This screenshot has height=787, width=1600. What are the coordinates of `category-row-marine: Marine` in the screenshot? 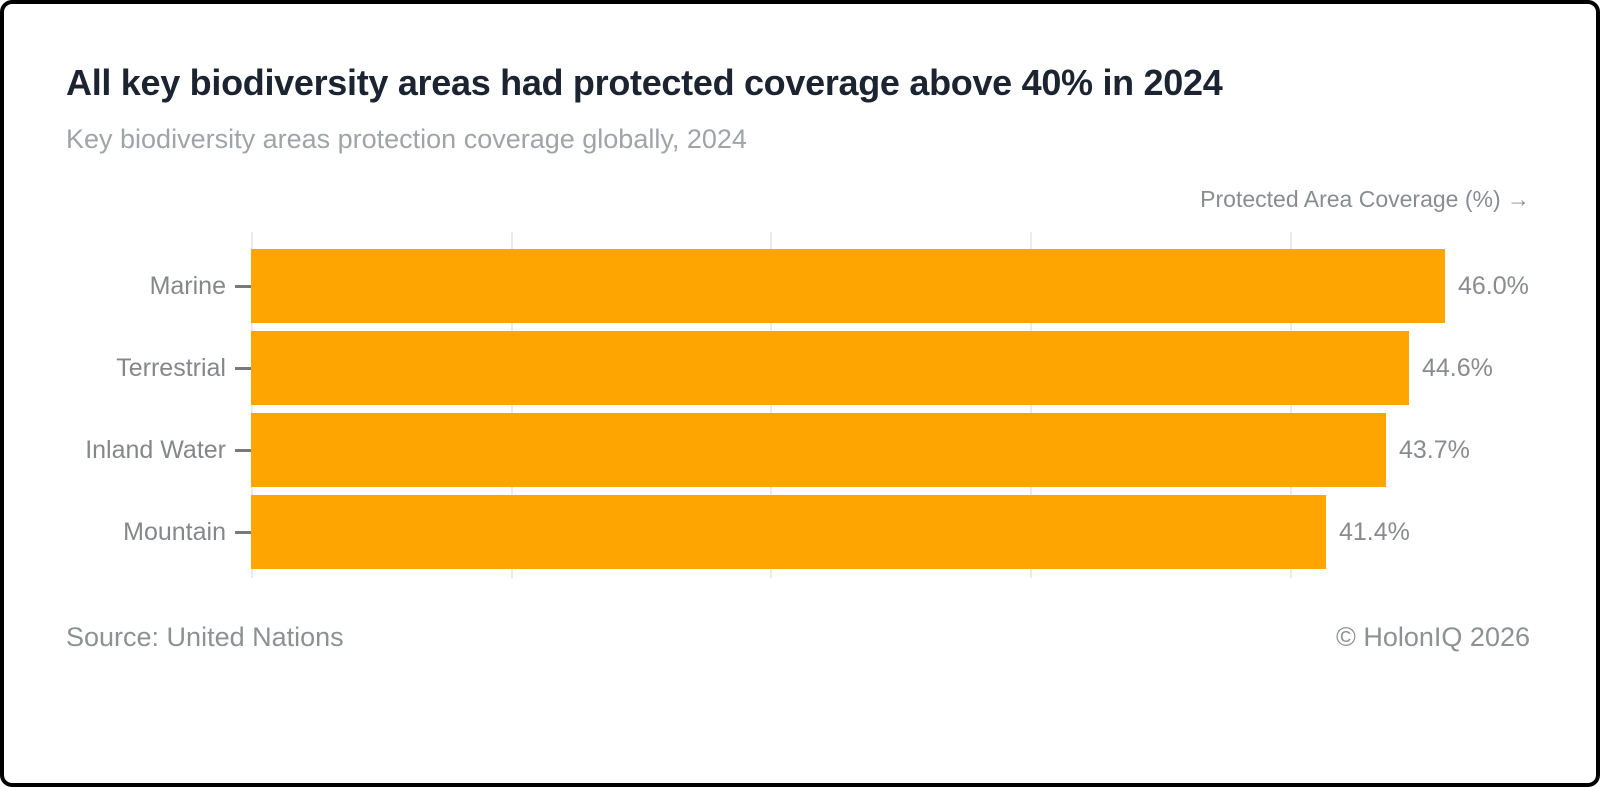 It's located at (200, 286).